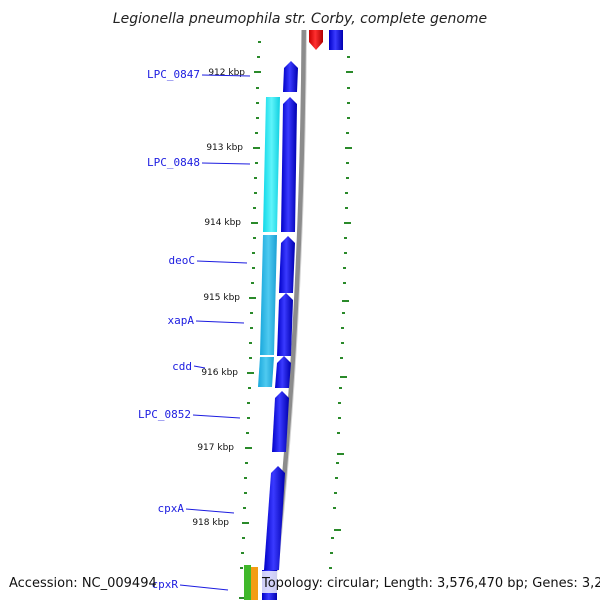 The width and height of the screenshot is (600, 600). What do you see at coordinates (336, 40) in the screenshot?
I see `forward-strand-gene-top` at bounding box center [336, 40].